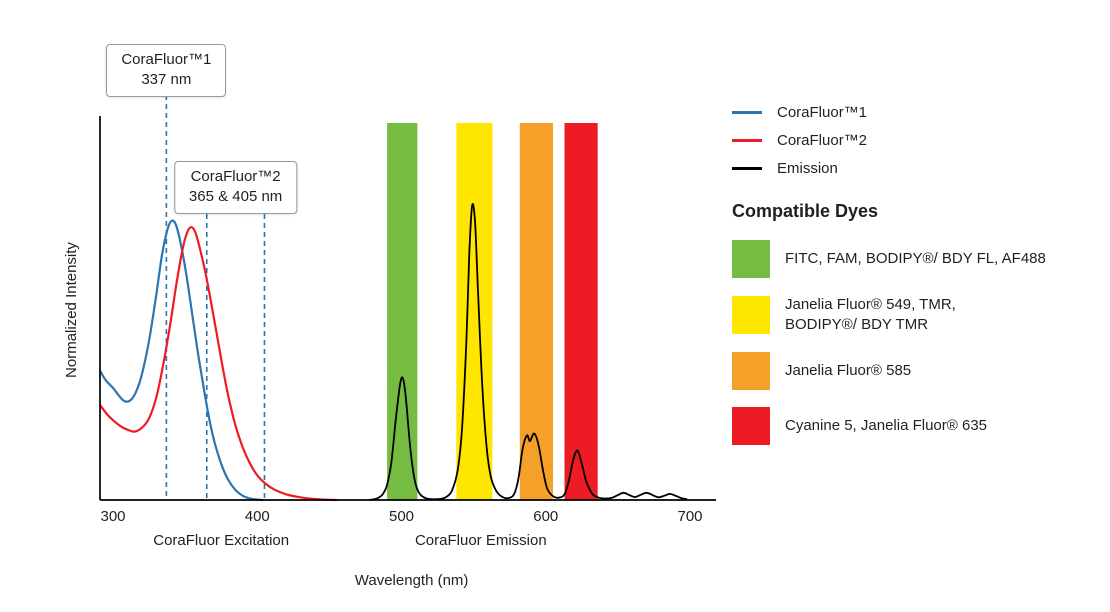 Image resolution: width=1110 pixels, height=612 pixels. I want to click on legend-item-corafluor2: CoraFluor™2, so click(918, 140).